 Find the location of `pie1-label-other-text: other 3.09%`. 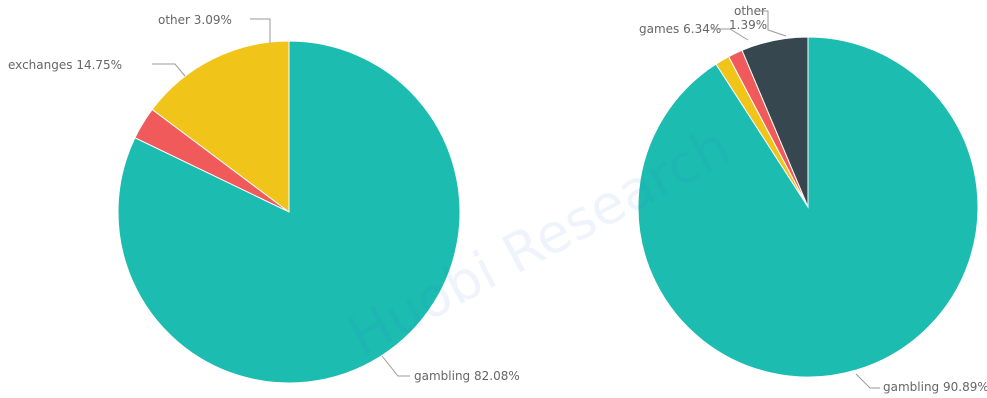

pie1-label-other-text: other 3.09% is located at coordinates (195, 20).